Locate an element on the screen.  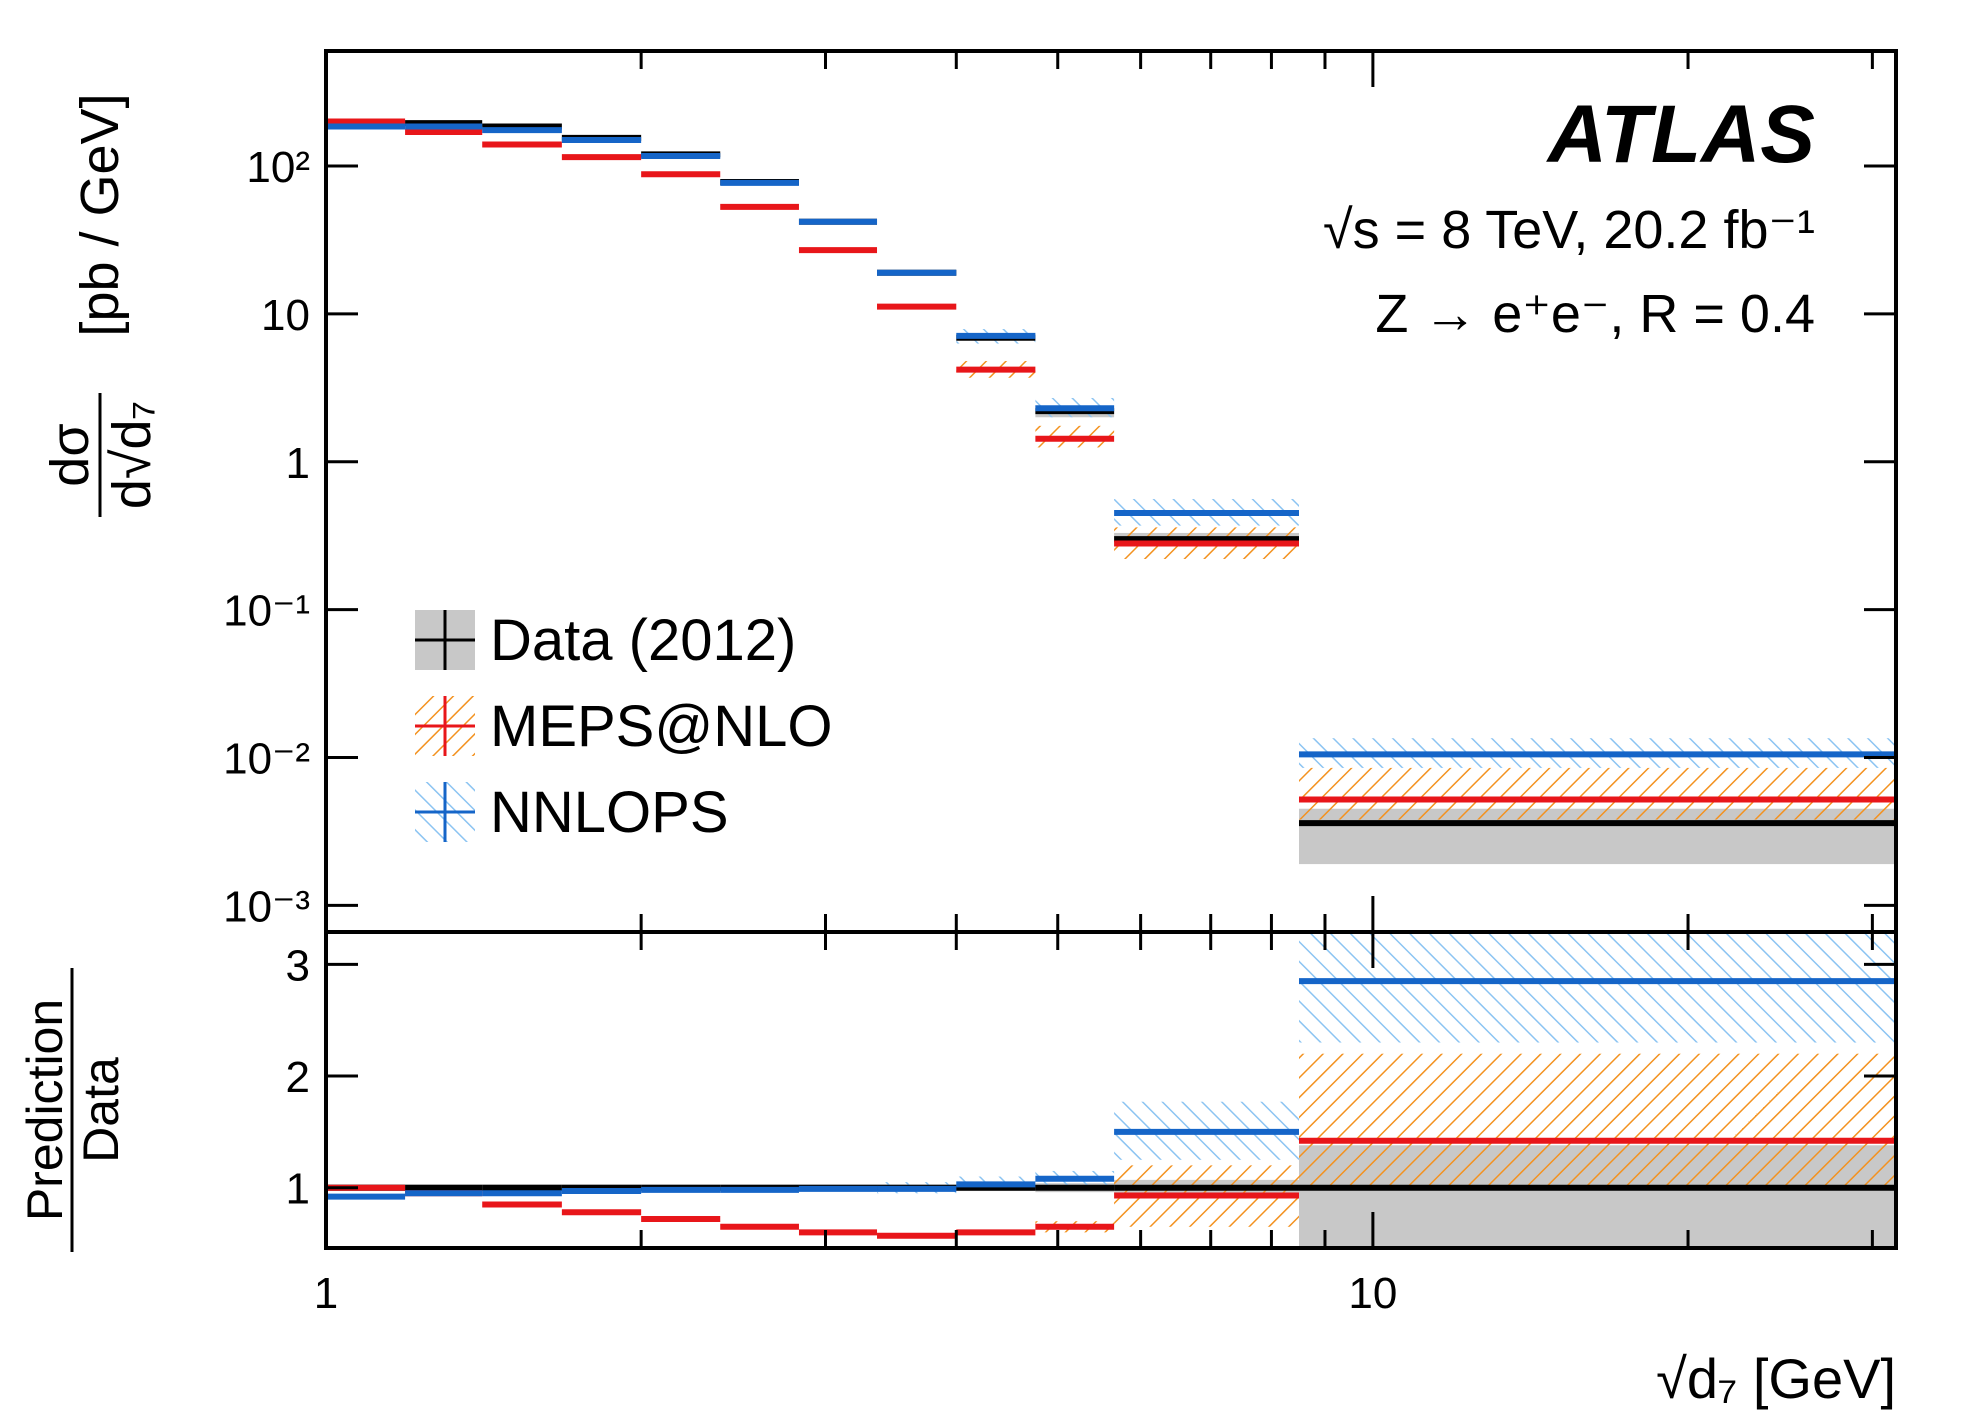
x-tick-label: 1 is located at coordinates (326, 1293).